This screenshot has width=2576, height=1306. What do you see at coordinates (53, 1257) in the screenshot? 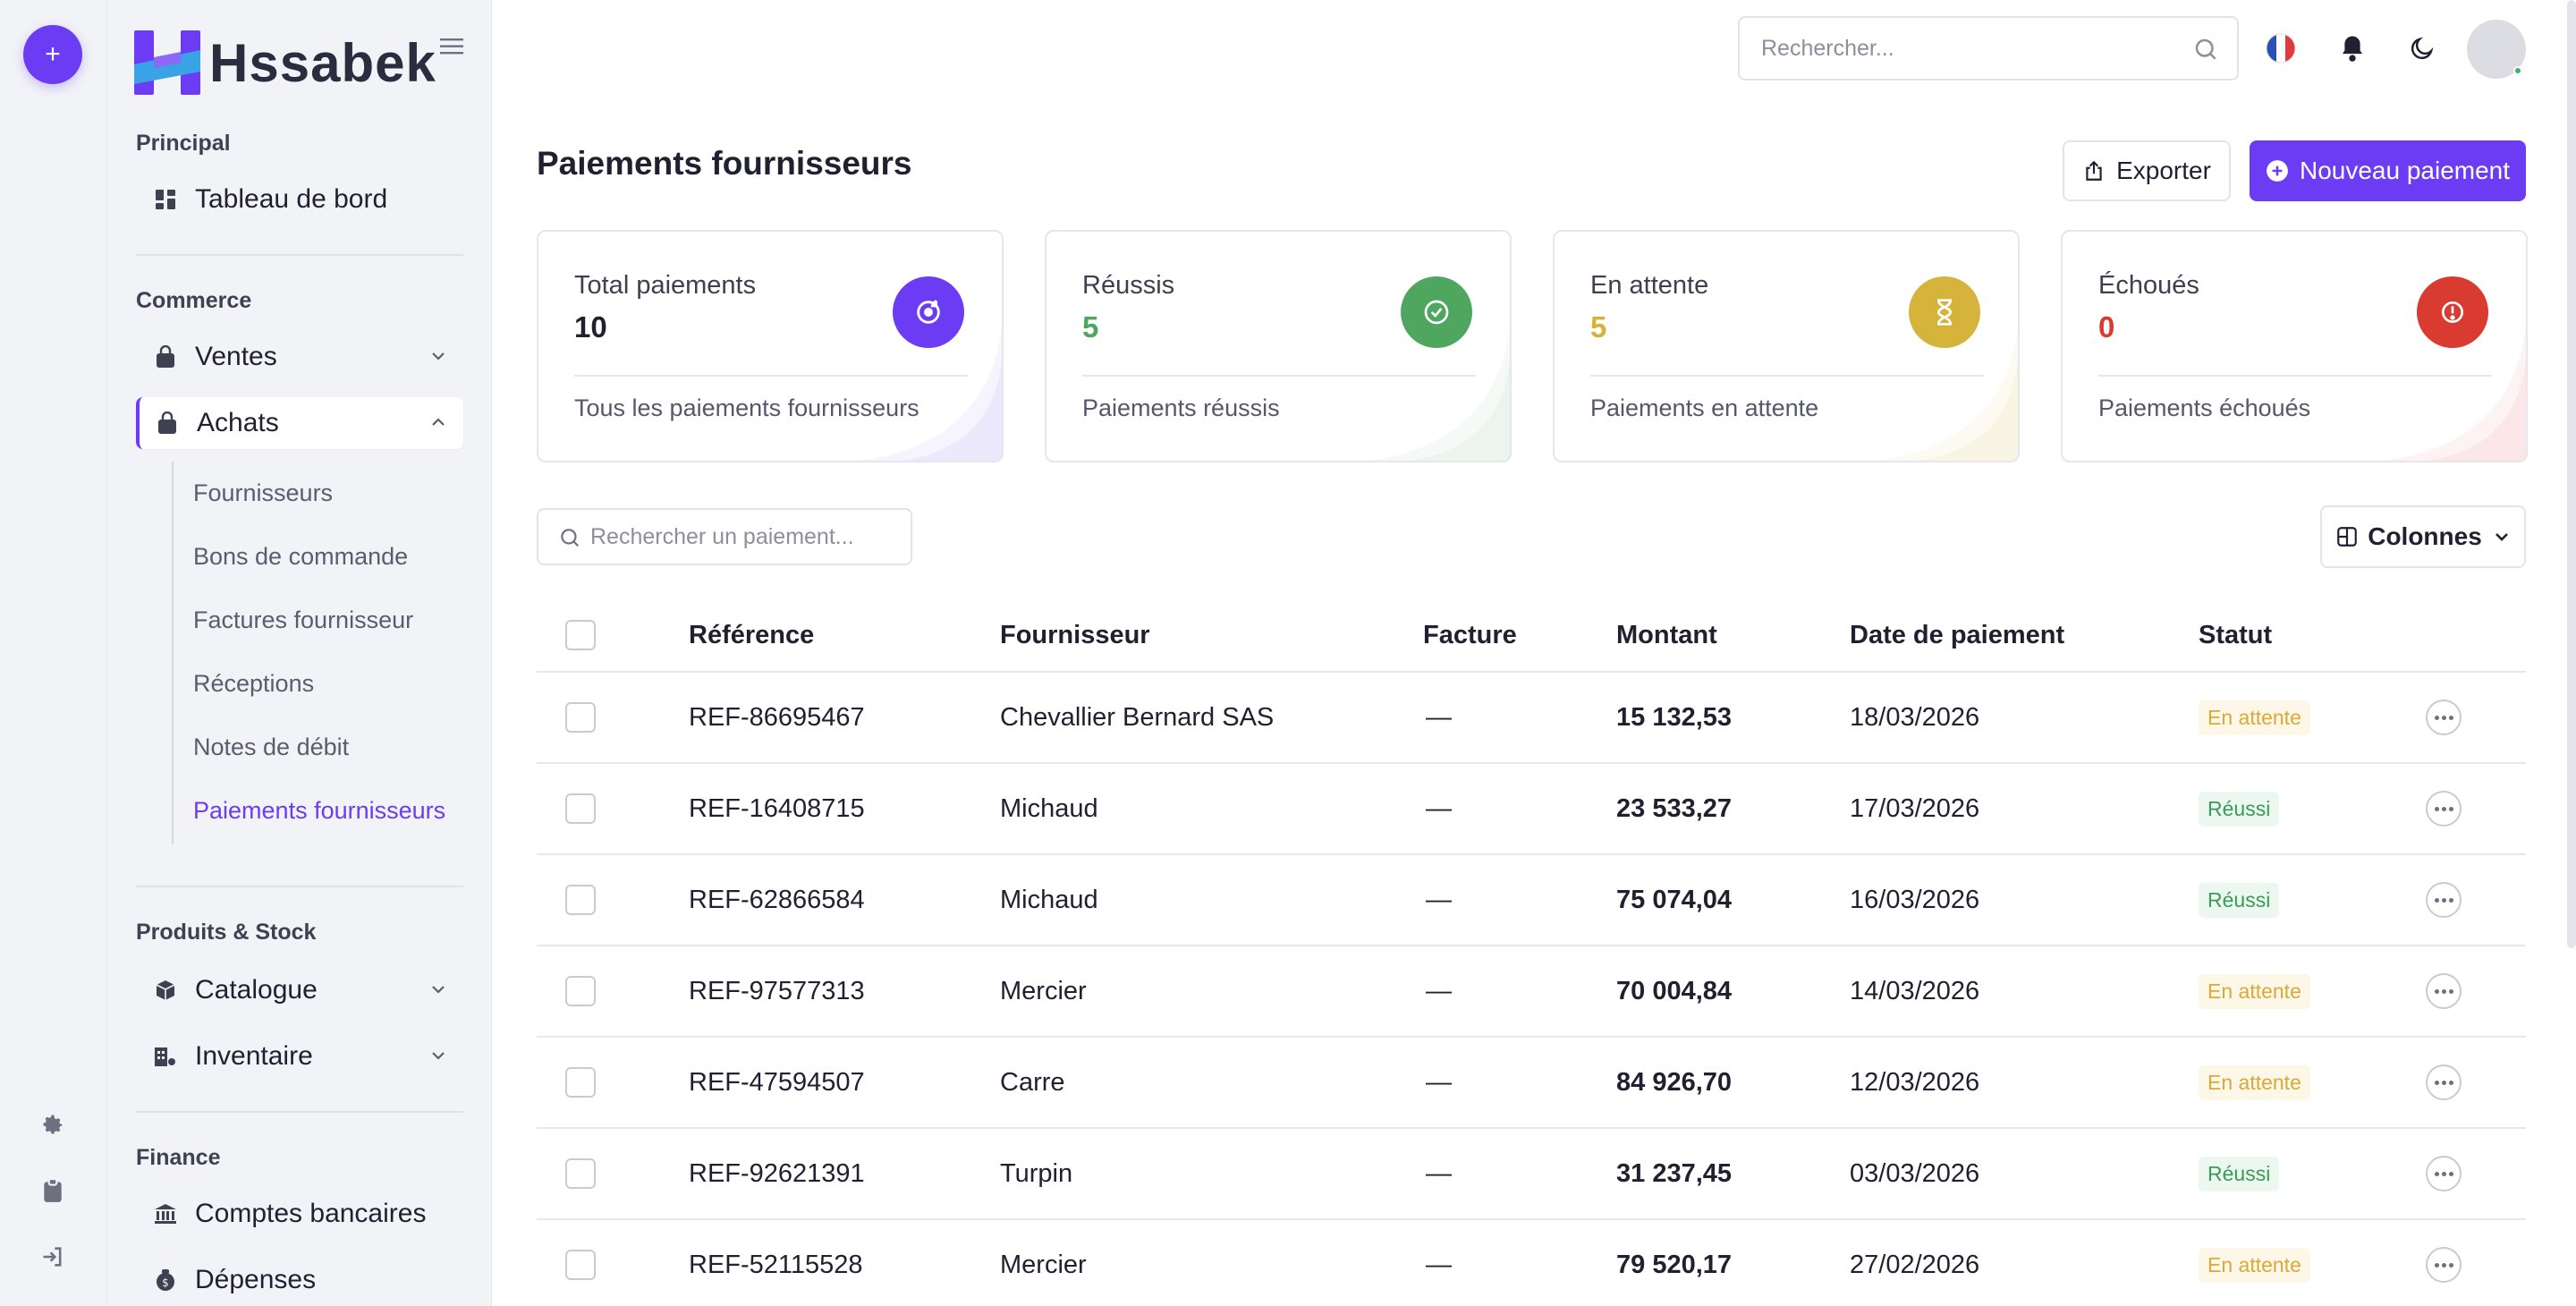
I see `logout-icon` at bounding box center [53, 1257].